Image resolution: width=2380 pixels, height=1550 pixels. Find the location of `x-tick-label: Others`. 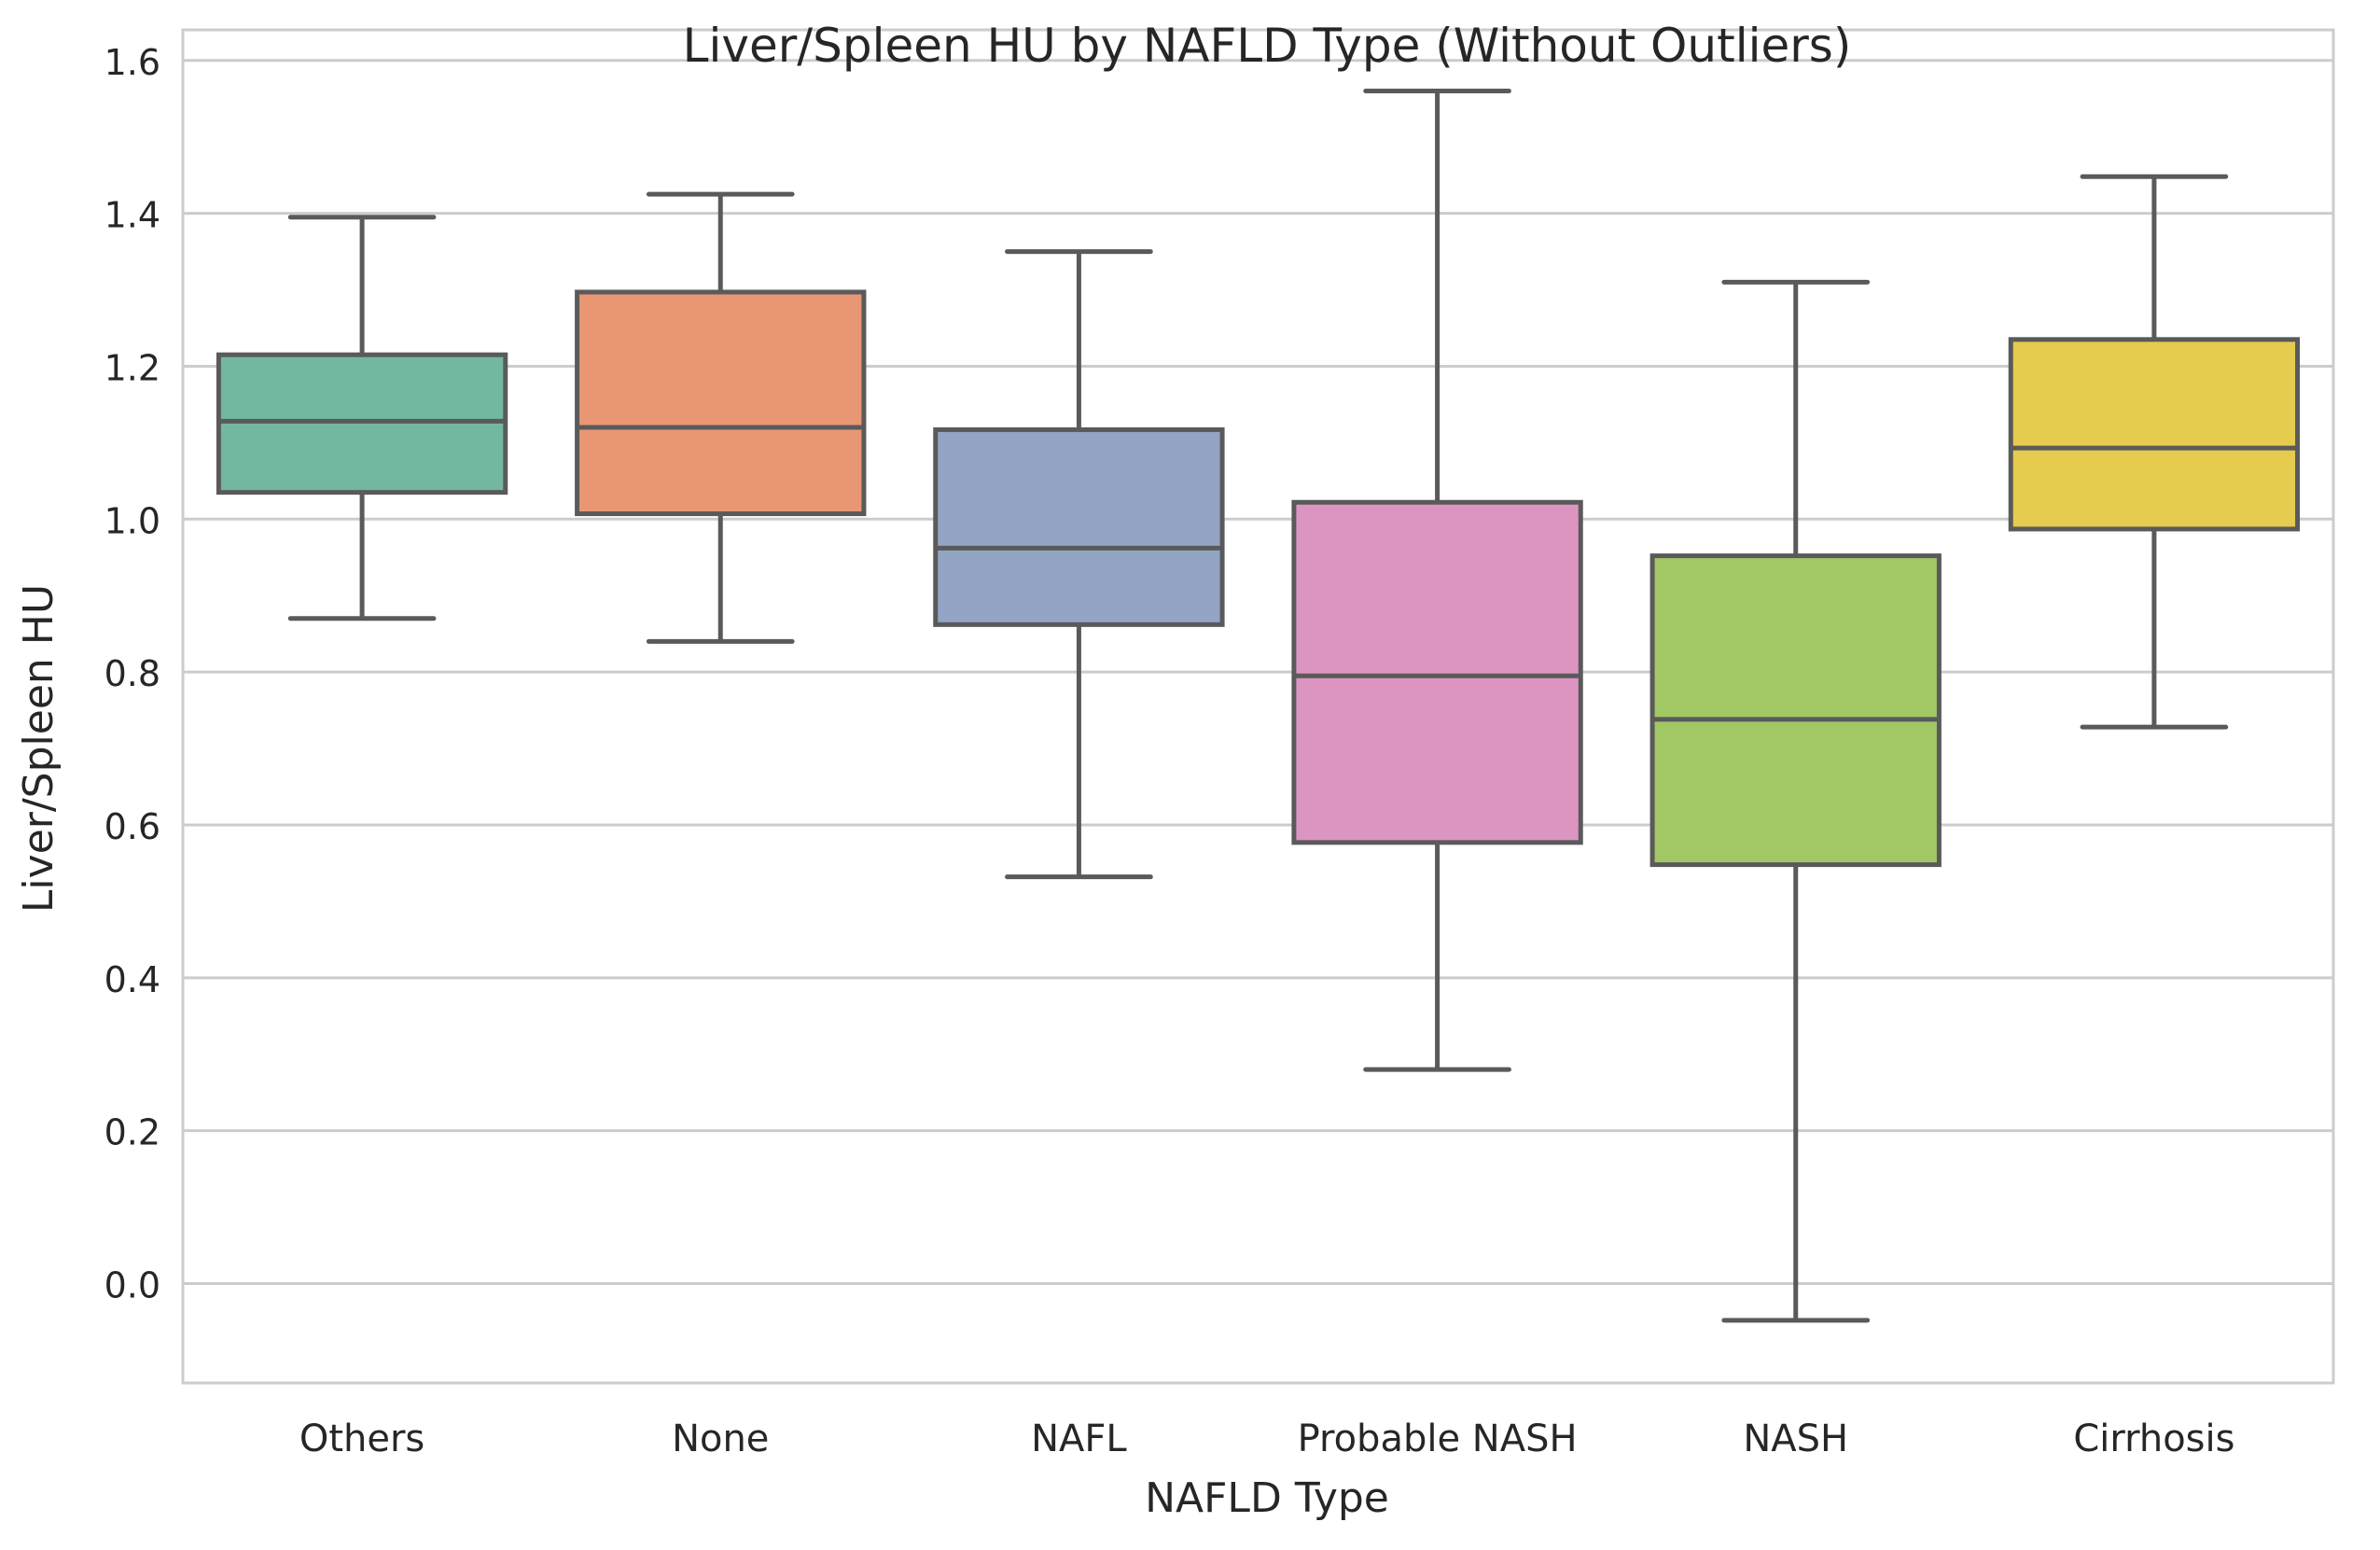

x-tick-label: Others is located at coordinates (362, 1438).